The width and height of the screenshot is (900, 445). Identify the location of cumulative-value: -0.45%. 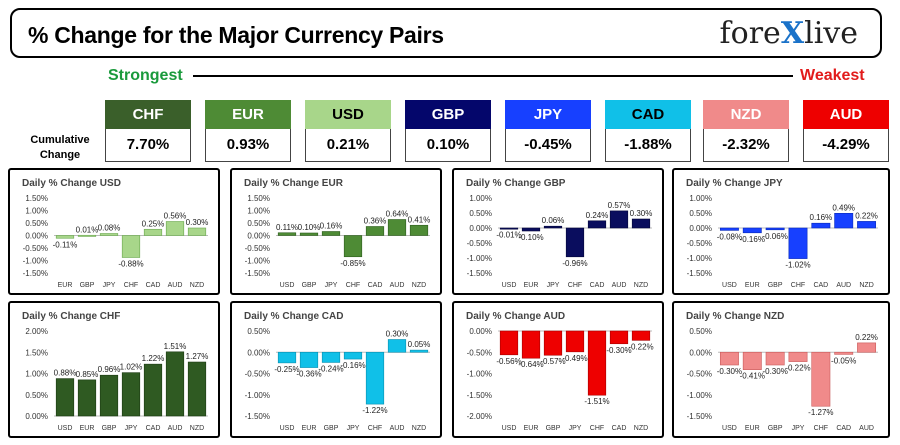
(548, 145).